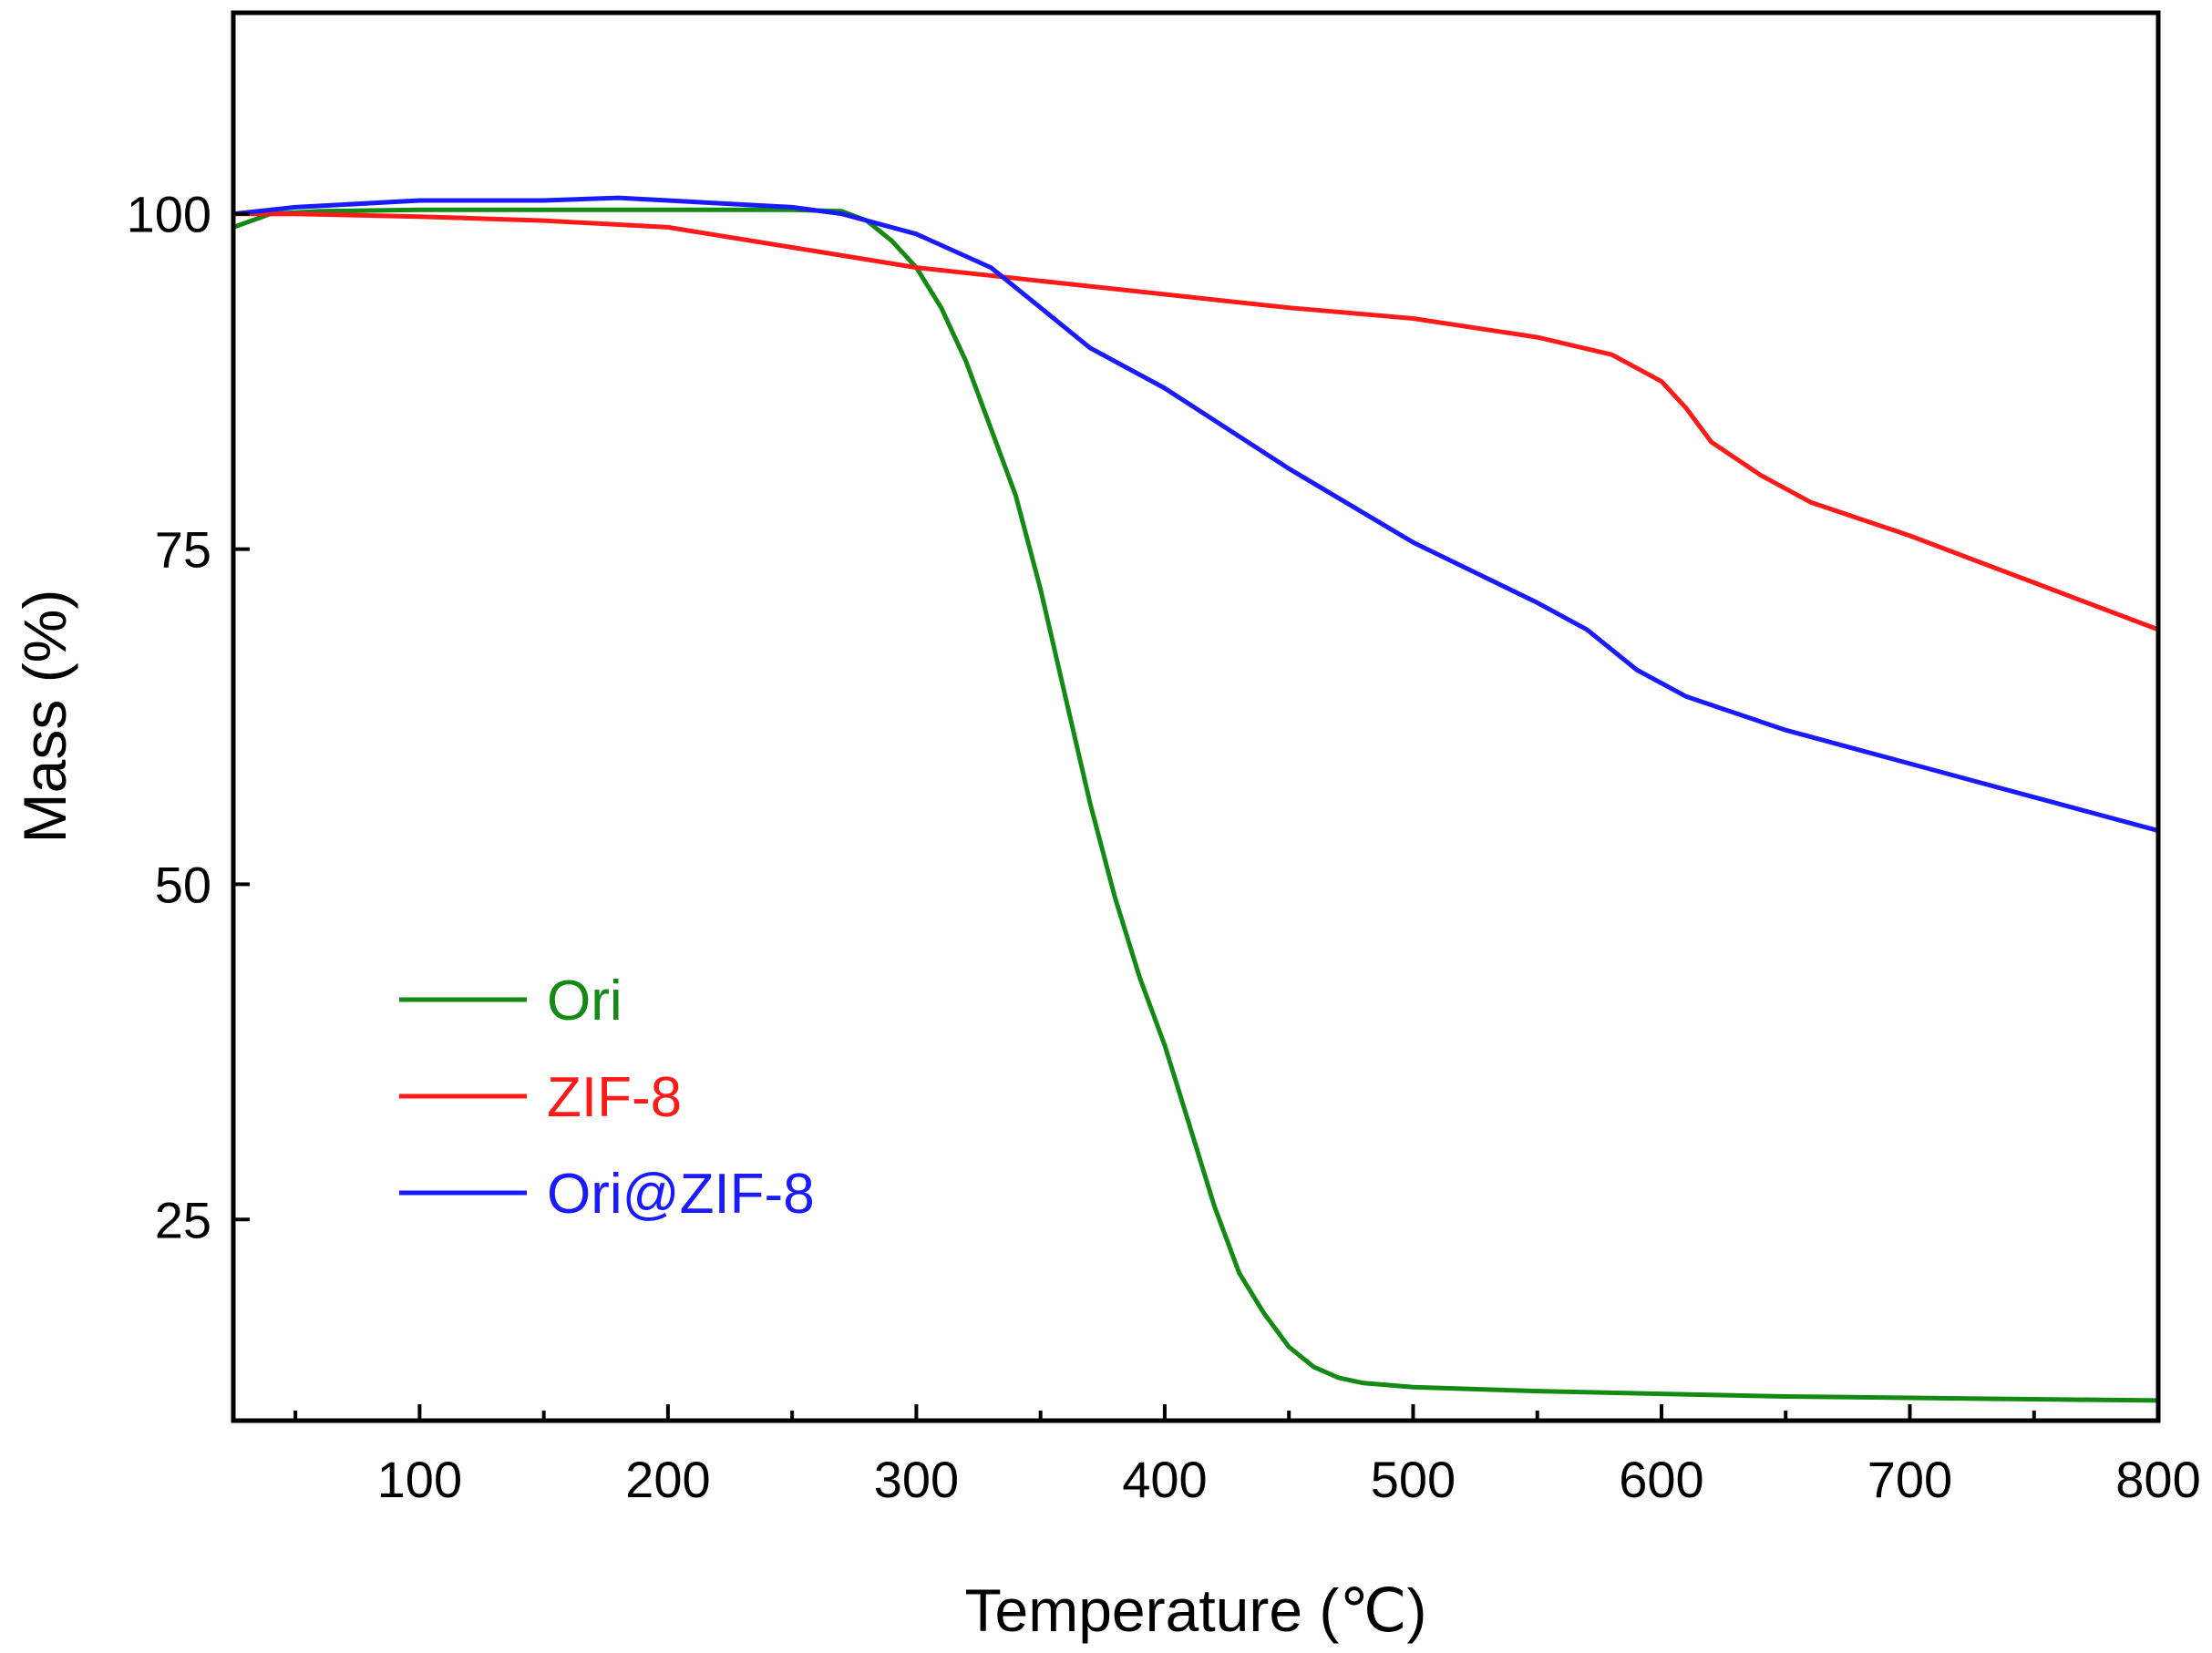 The height and width of the screenshot is (1653, 2212). Describe the element at coordinates (1164, 1480) in the screenshot. I see `x-tick-label: 400` at that location.